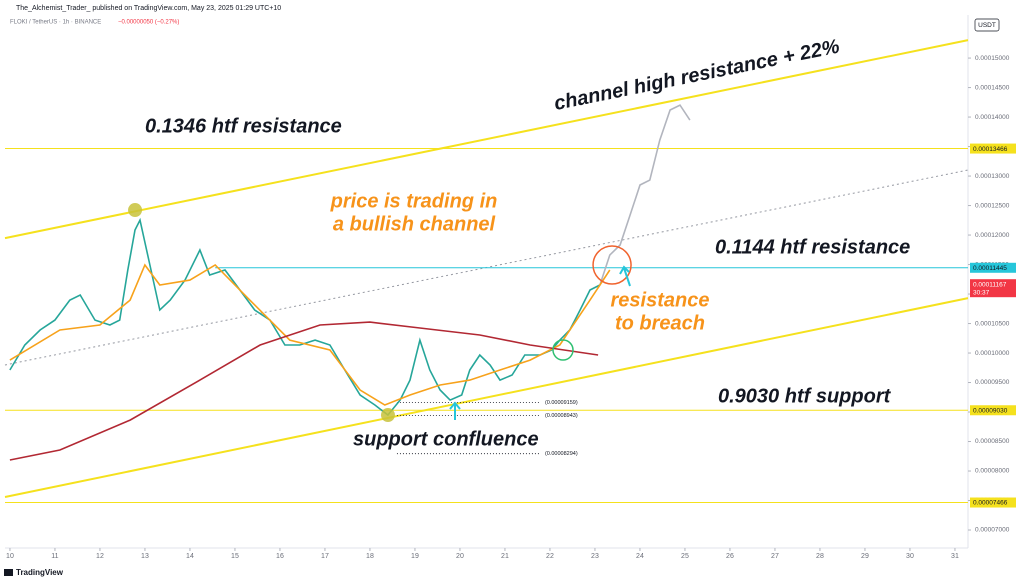 The width and height of the screenshot is (1024, 583). What do you see at coordinates (992, 353) in the screenshot?
I see `y-tick-label: 0.00010000` at bounding box center [992, 353].